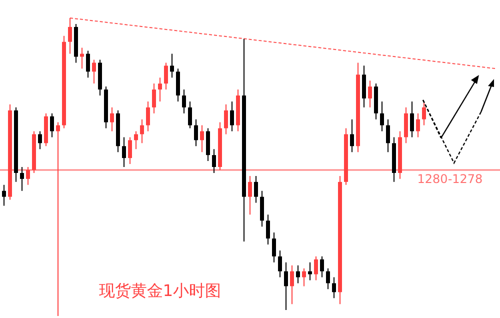 The width and height of the screenshot is (500, 318). I want to click on text: 现货黄金1小时图, so click(160, 290).